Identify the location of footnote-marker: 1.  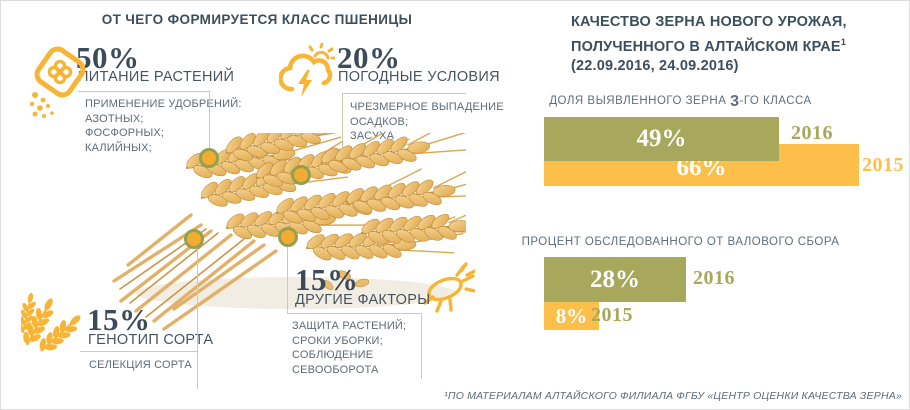
(843, 41).